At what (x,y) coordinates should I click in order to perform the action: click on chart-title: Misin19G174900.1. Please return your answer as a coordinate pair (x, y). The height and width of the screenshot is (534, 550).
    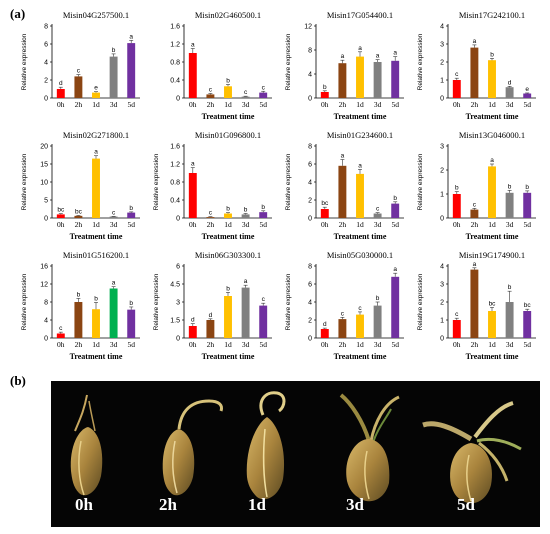
    Looking at the image, I should click on (492, 255).